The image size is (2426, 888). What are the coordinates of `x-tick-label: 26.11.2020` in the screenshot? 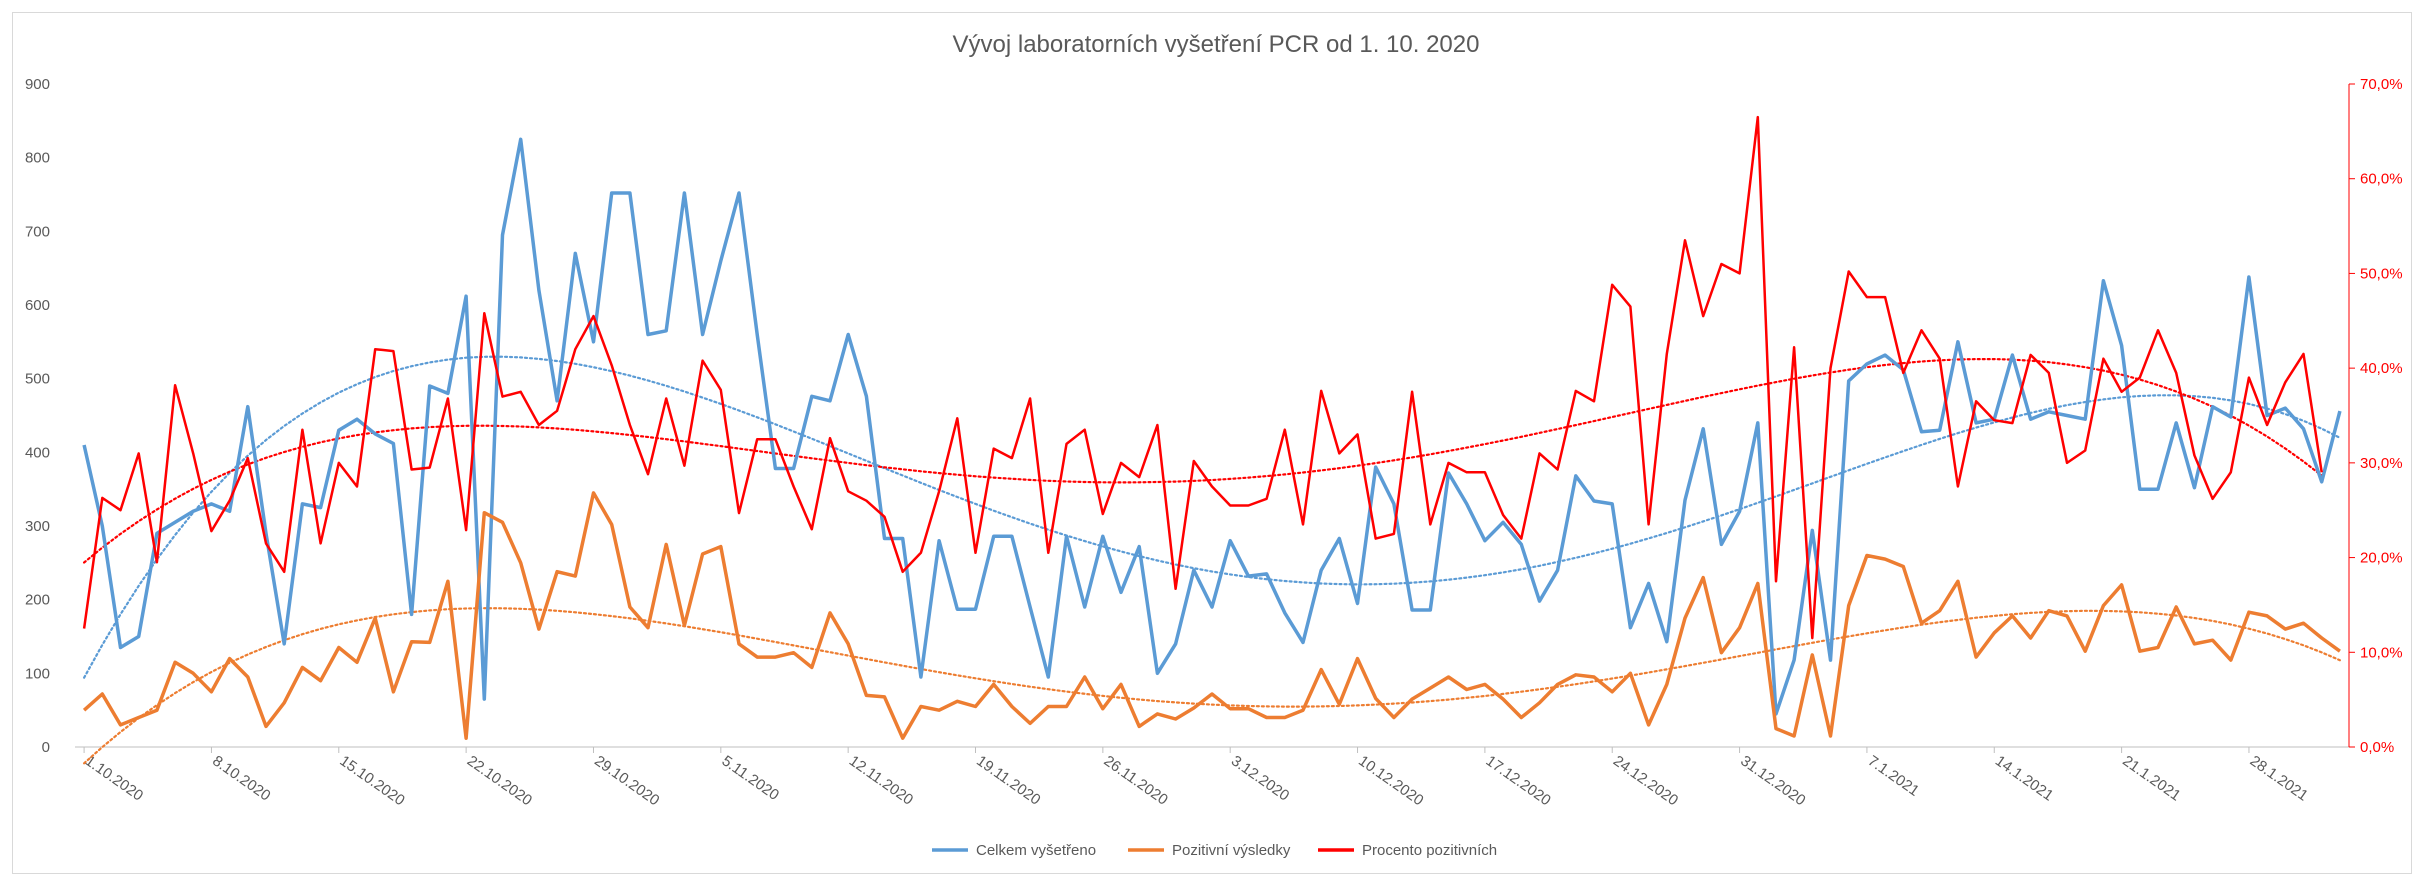 It's located at (1136, 780).